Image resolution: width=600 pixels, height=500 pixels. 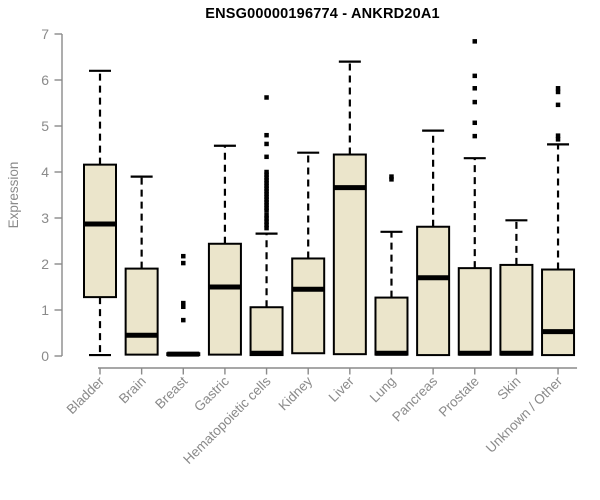 What do you see at coordinates (296, 393) in the screenshot?
I see `x-tick-label-kidney: Kidney` at bounding box center [296, 393].